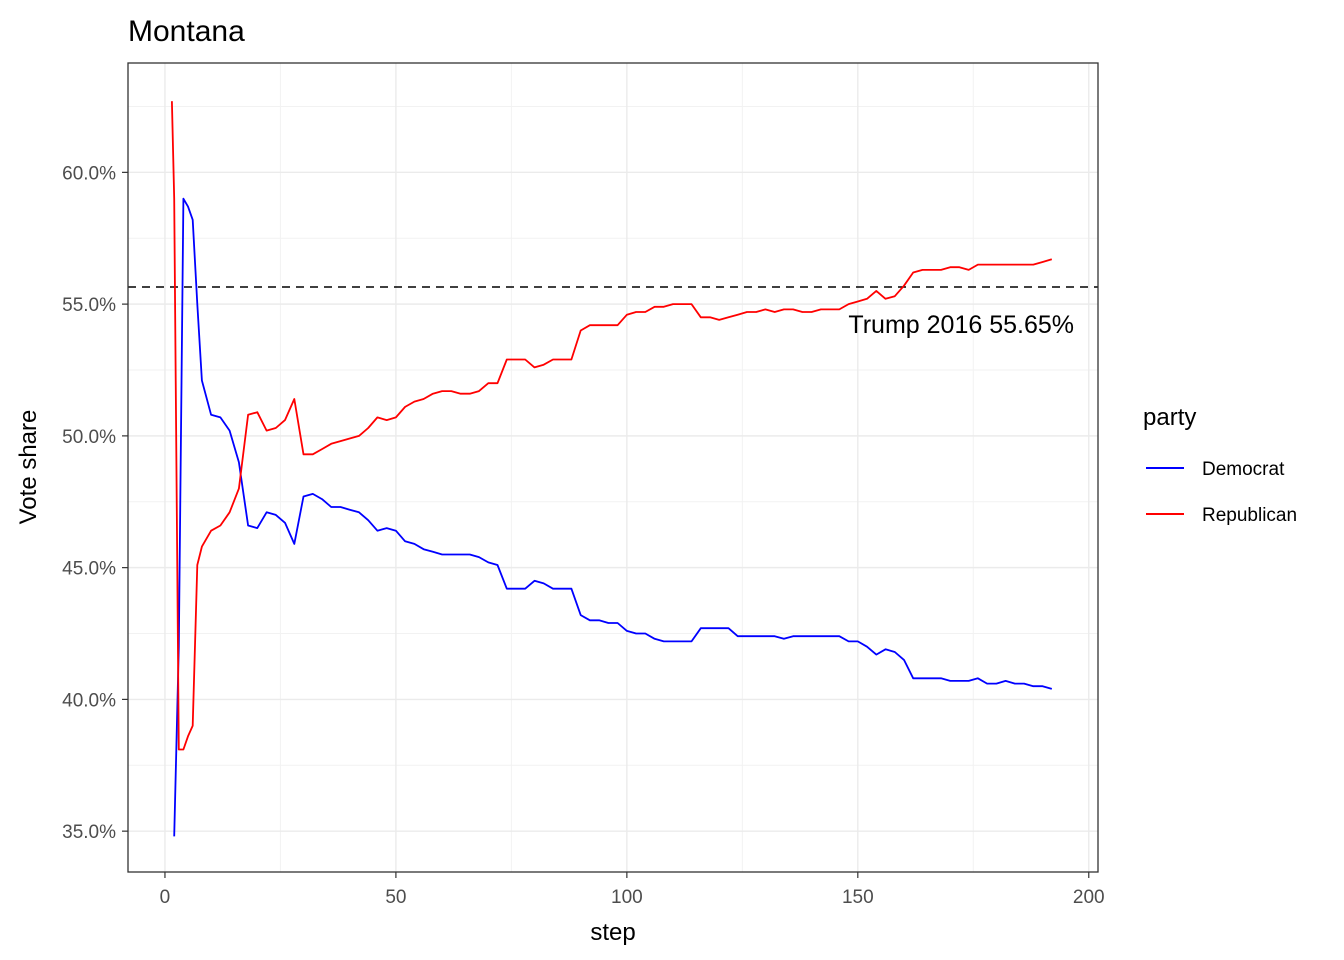  What do you see at coordinates (89, 173) in the screenshot?
I see `y-tick-label: 60.0%` at bounding box center [89, 173].